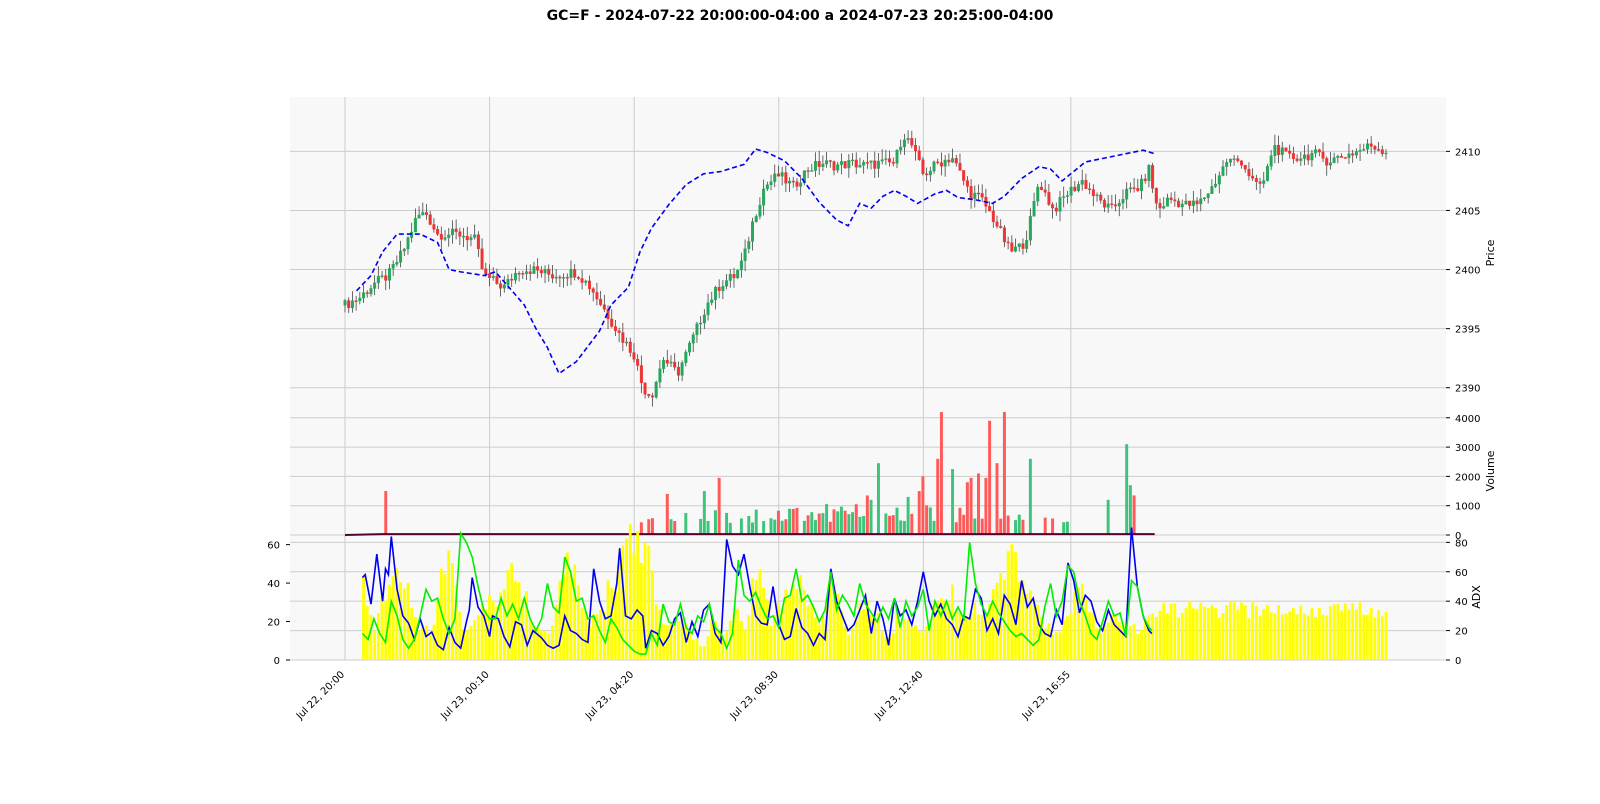  What do you see at coordinates (898, 695) in the screenshot?
I see `x-tick-label: Jul 23, 12:40` at bounding box center [898, 695].